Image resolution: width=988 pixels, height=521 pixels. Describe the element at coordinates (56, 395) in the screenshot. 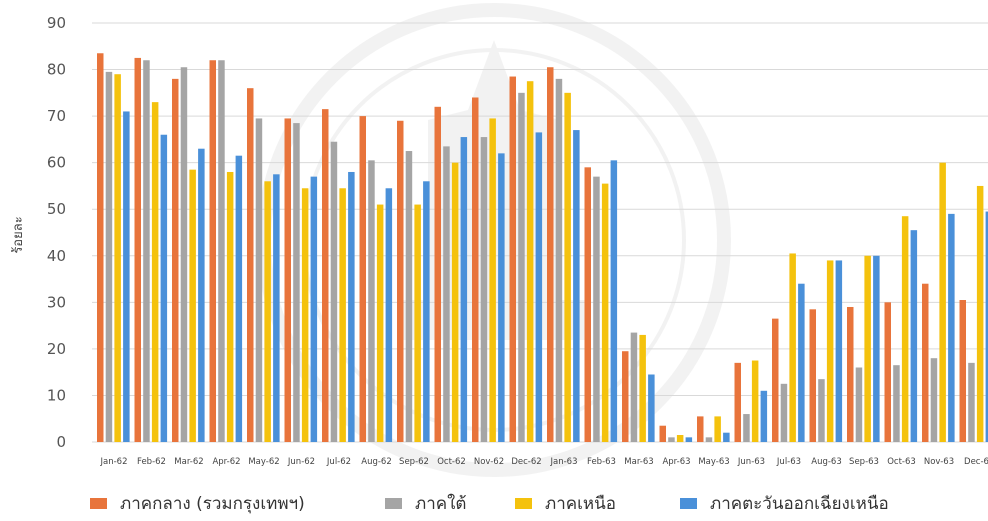

I see `y-tick-label: 10` at that location.